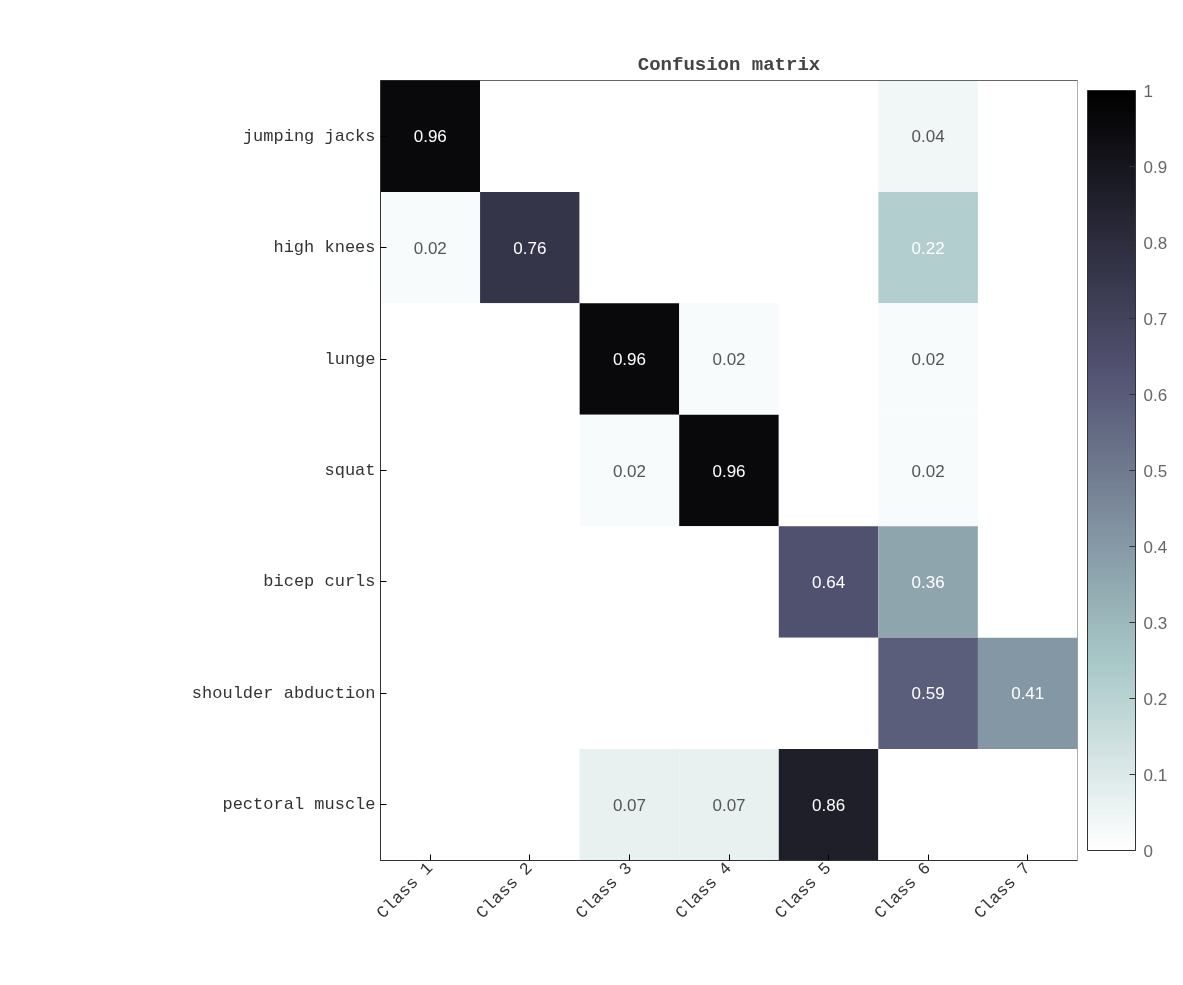 The image size is (1183, 985). What do you see at coordinates (1155, 167) in the screenshot?
I see `color-bar-label: 0.9` at bounding box center [1155, 167].